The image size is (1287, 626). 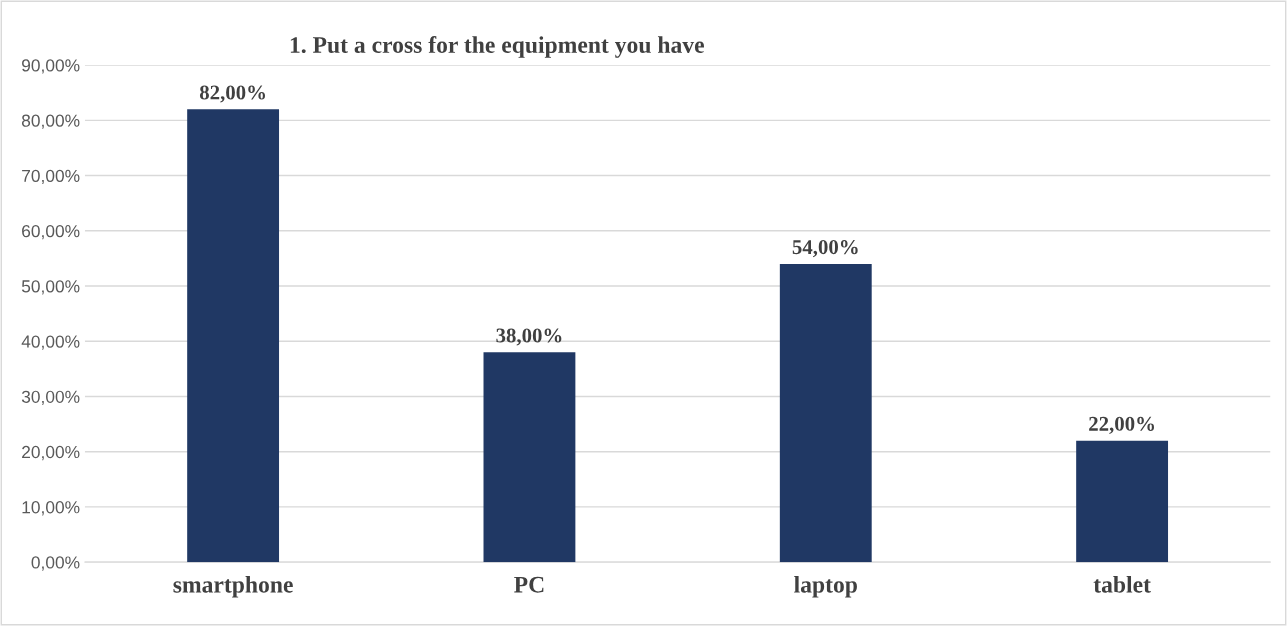 I want to click on y-tick-label: 70,00%, so click(x=51, y=177).